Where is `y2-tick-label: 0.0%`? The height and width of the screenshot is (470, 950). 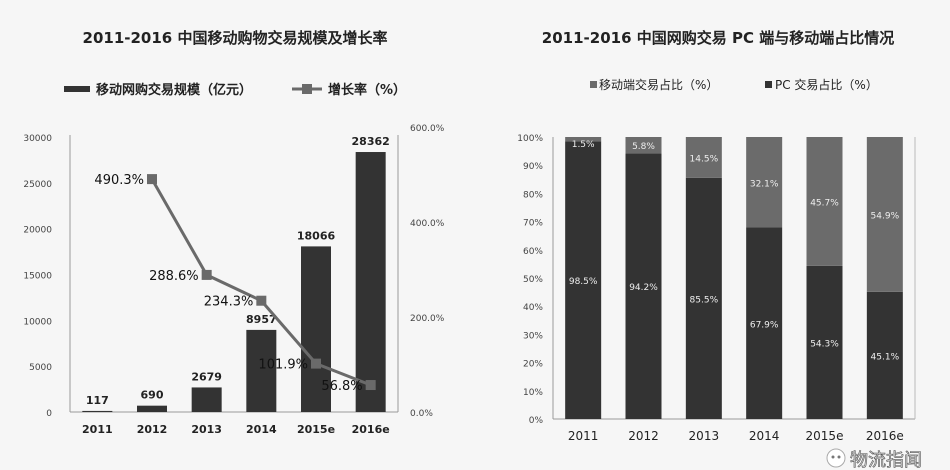 y2-tick-label: 0.0% is located at coordinates (421, 414).